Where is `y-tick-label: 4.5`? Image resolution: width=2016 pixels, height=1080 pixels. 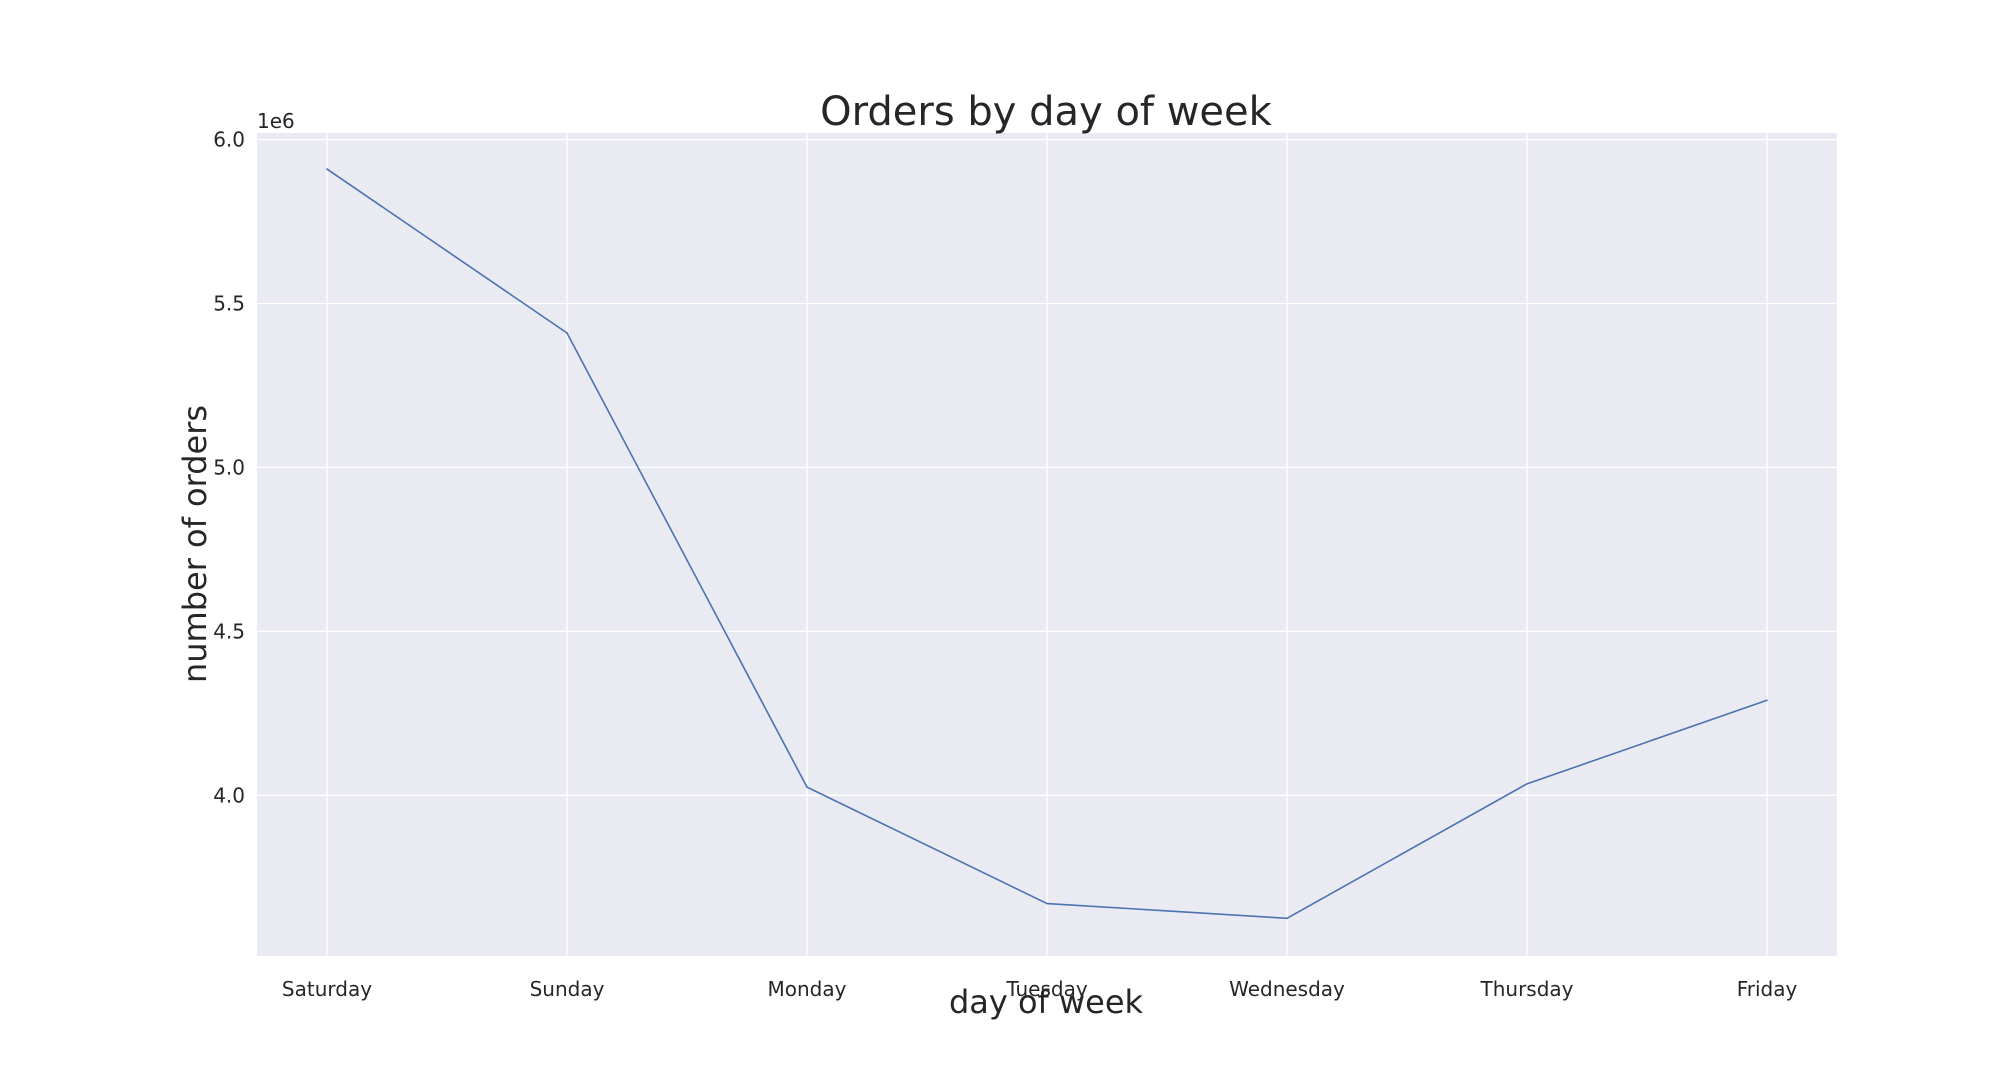
y-tick-label: 4.5 is located at coordinates (229, 631).